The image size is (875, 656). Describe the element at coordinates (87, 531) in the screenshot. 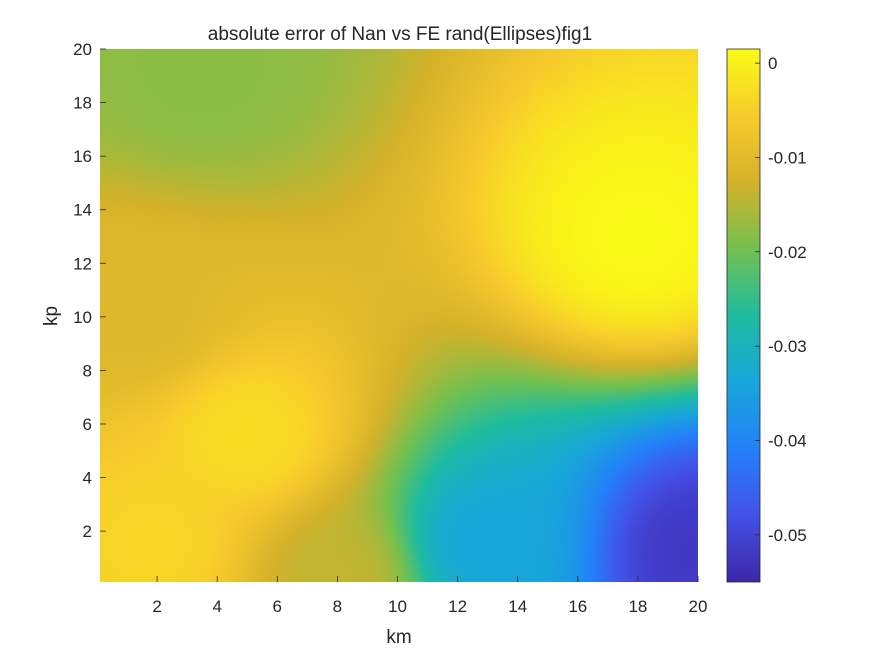

I see `y-tick-label: 2` at that location.